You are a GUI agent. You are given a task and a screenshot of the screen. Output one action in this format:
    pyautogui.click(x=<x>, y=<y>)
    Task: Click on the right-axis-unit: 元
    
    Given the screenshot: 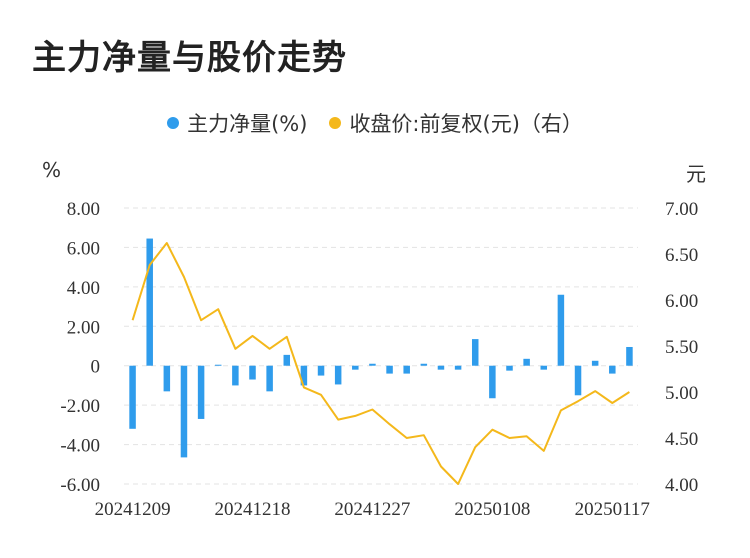 What is the action you would take?
    pyautogui.click(x=696, y=174)
    